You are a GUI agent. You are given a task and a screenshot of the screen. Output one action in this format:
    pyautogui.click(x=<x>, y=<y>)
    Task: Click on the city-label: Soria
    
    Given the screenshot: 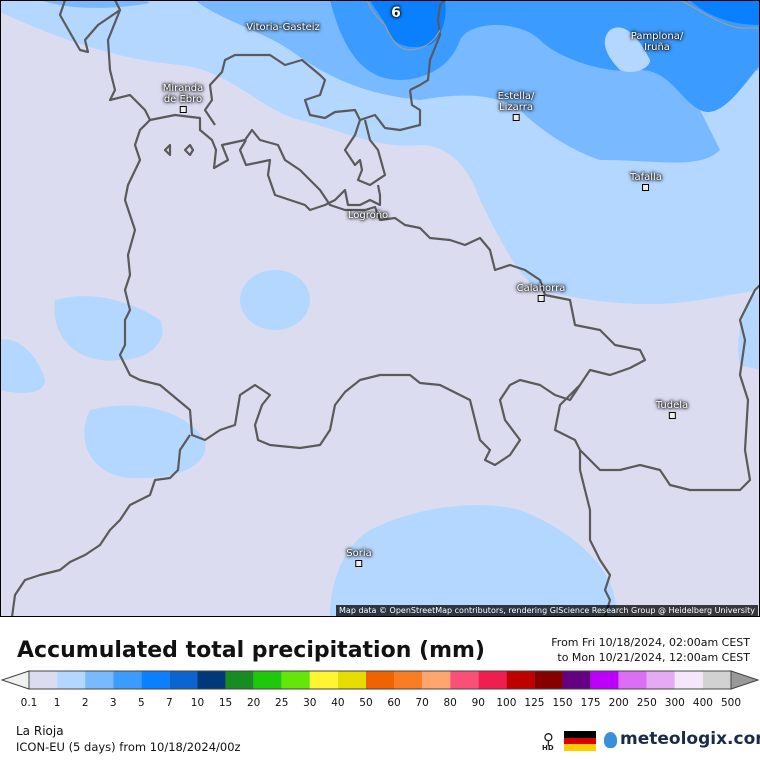 What is the action you would take?
    pyautogui.click(x=359, y=557)
    